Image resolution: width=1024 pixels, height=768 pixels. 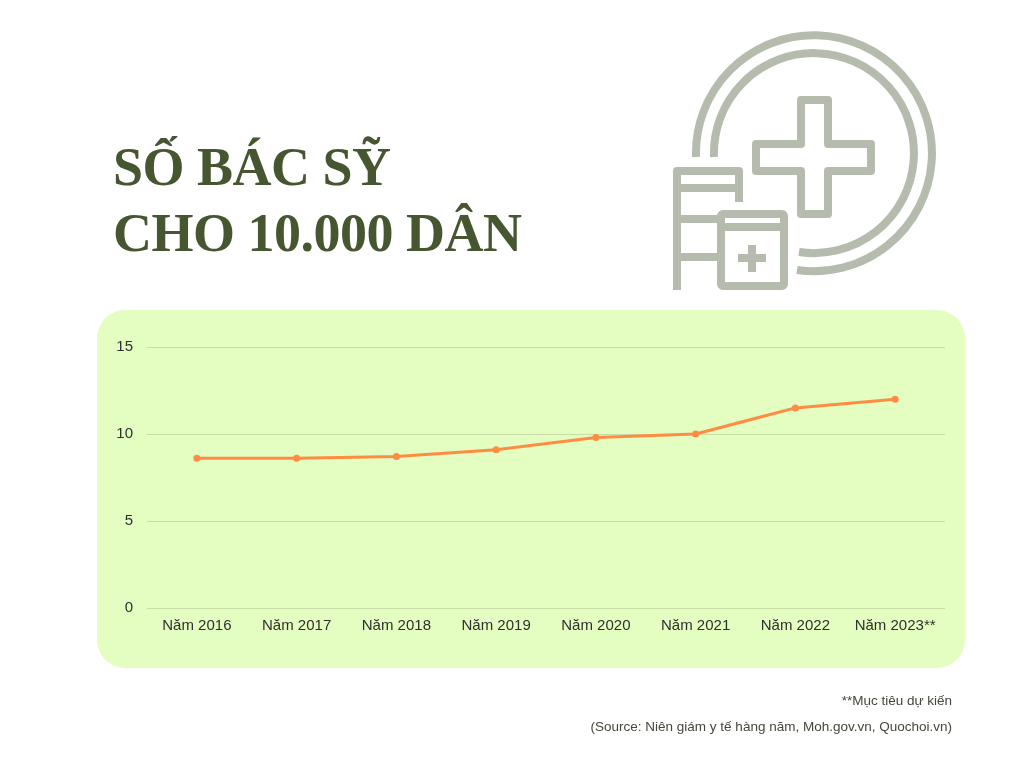 I want to click on x-tick-label: Năm 2022, so click(x=795, y=625).